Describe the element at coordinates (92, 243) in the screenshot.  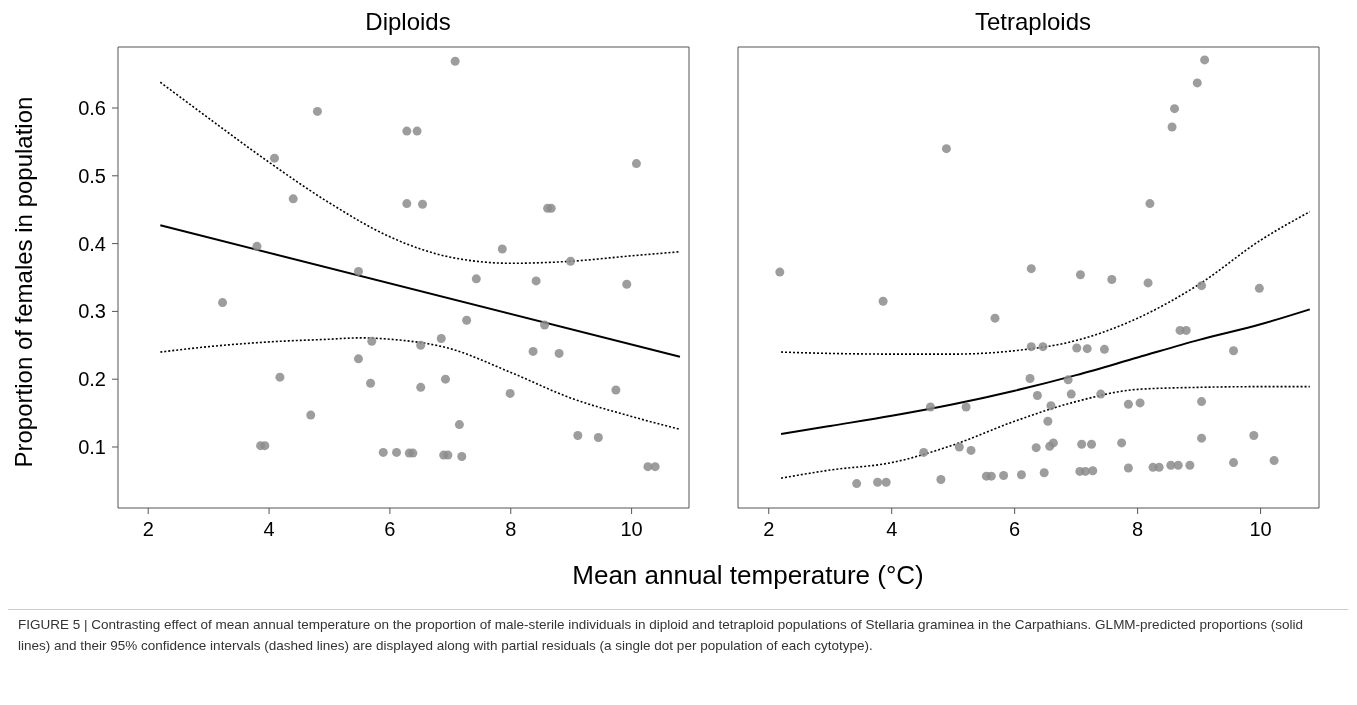
I see `y-tick-label: 0.4` at that location.